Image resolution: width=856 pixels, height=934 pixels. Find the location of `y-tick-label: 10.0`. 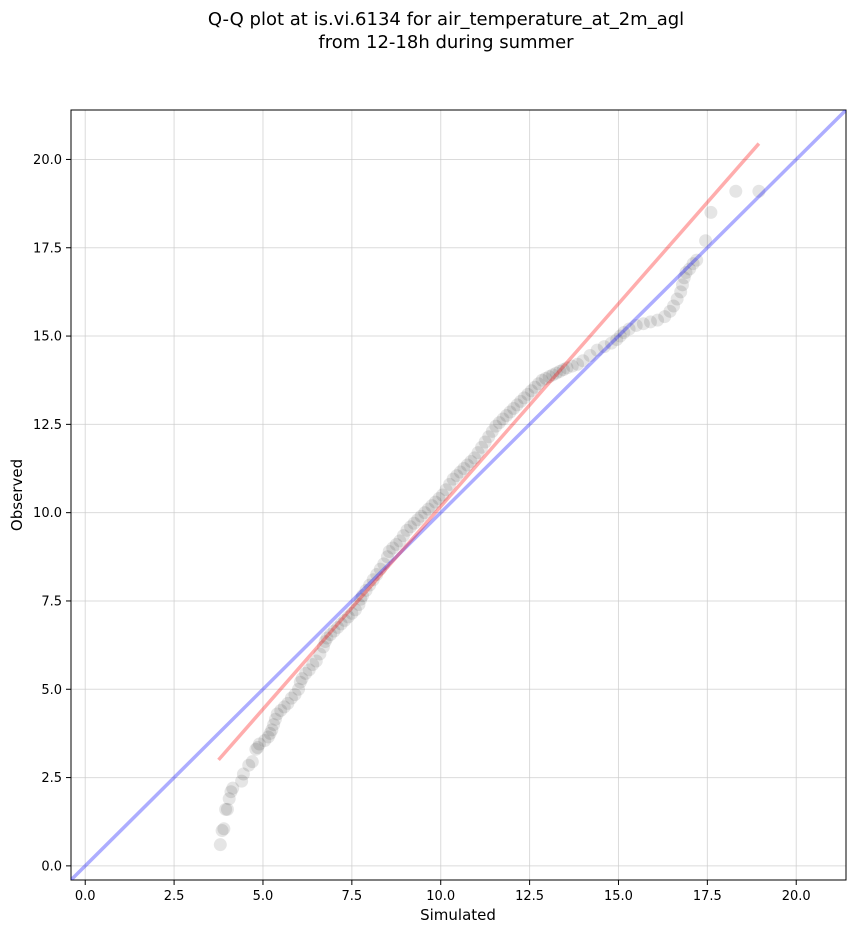

y-tick-label: 10.0 is located at coordinates (47, 513).